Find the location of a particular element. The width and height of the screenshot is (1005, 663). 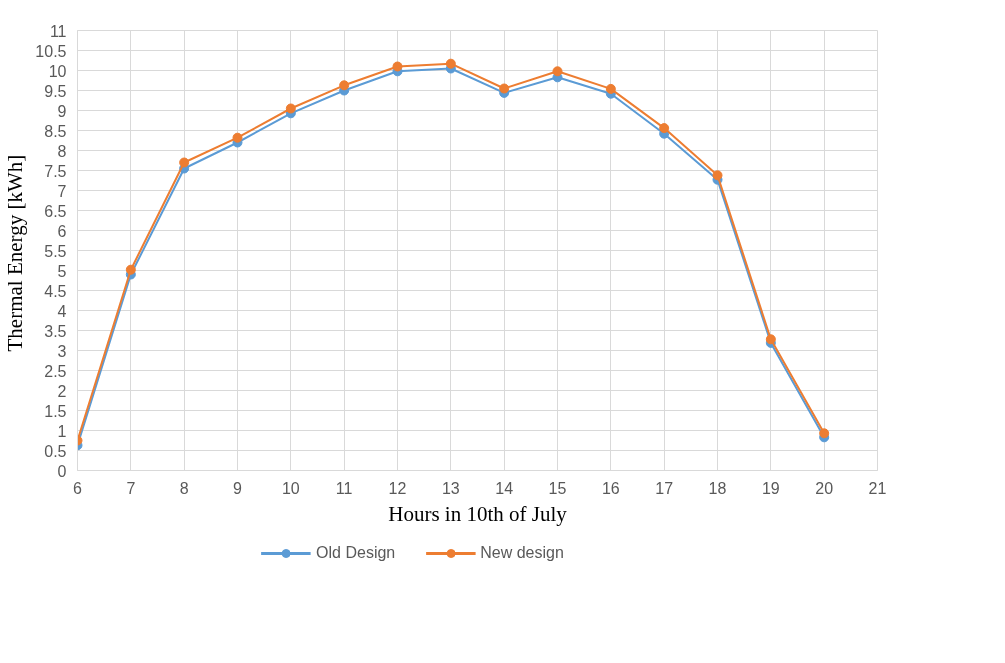

y-tick-label: 6.5 is located at coordinates (55, 211).